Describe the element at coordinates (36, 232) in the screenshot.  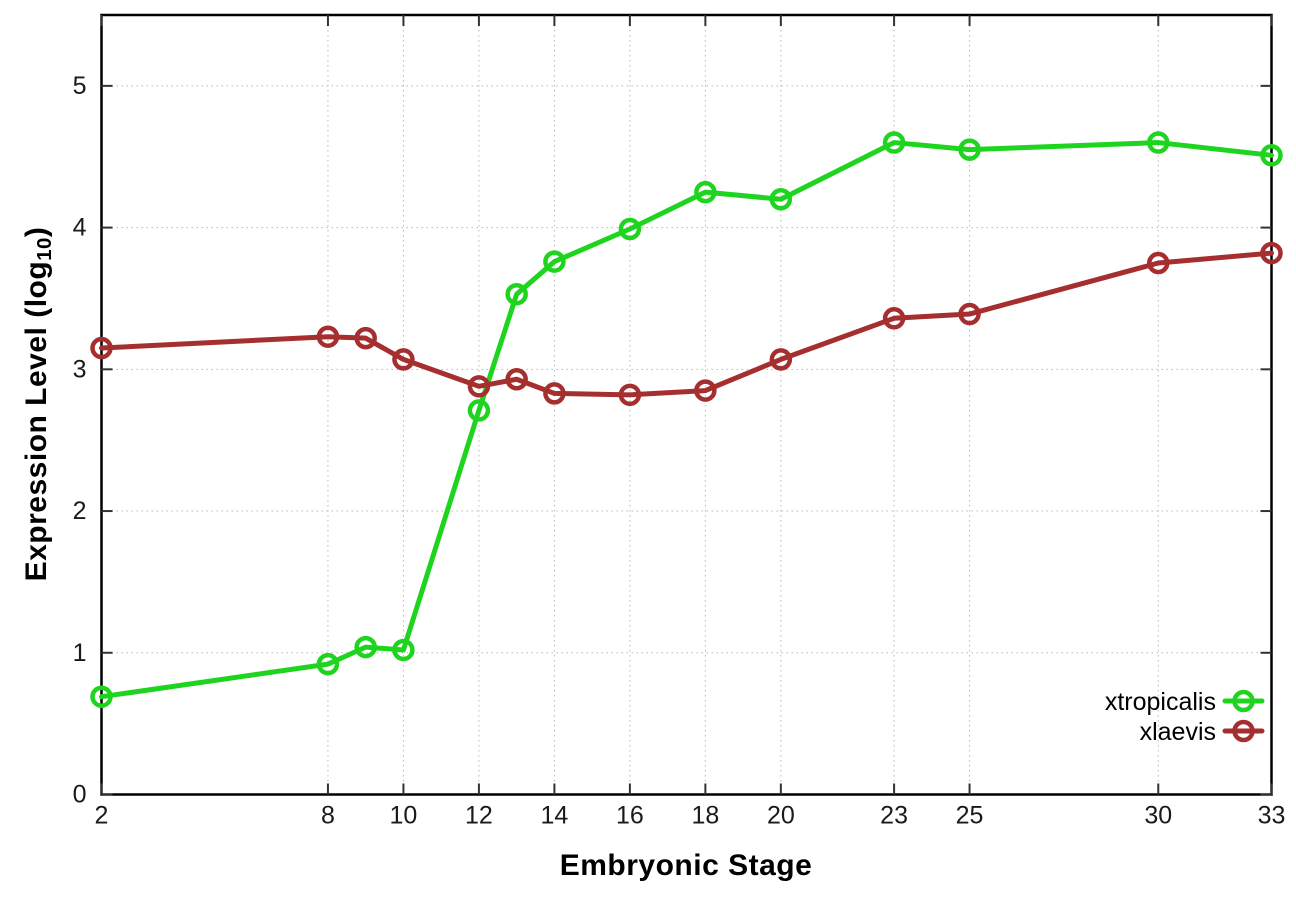
I see `y-axis-title-suffix: )` at that location.